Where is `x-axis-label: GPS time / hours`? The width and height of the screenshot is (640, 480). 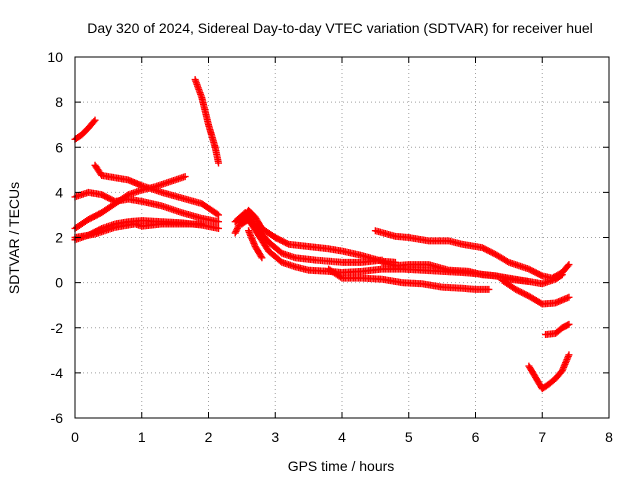 x-axis-label: GPS time / hours is located at coordinates (341, 466).